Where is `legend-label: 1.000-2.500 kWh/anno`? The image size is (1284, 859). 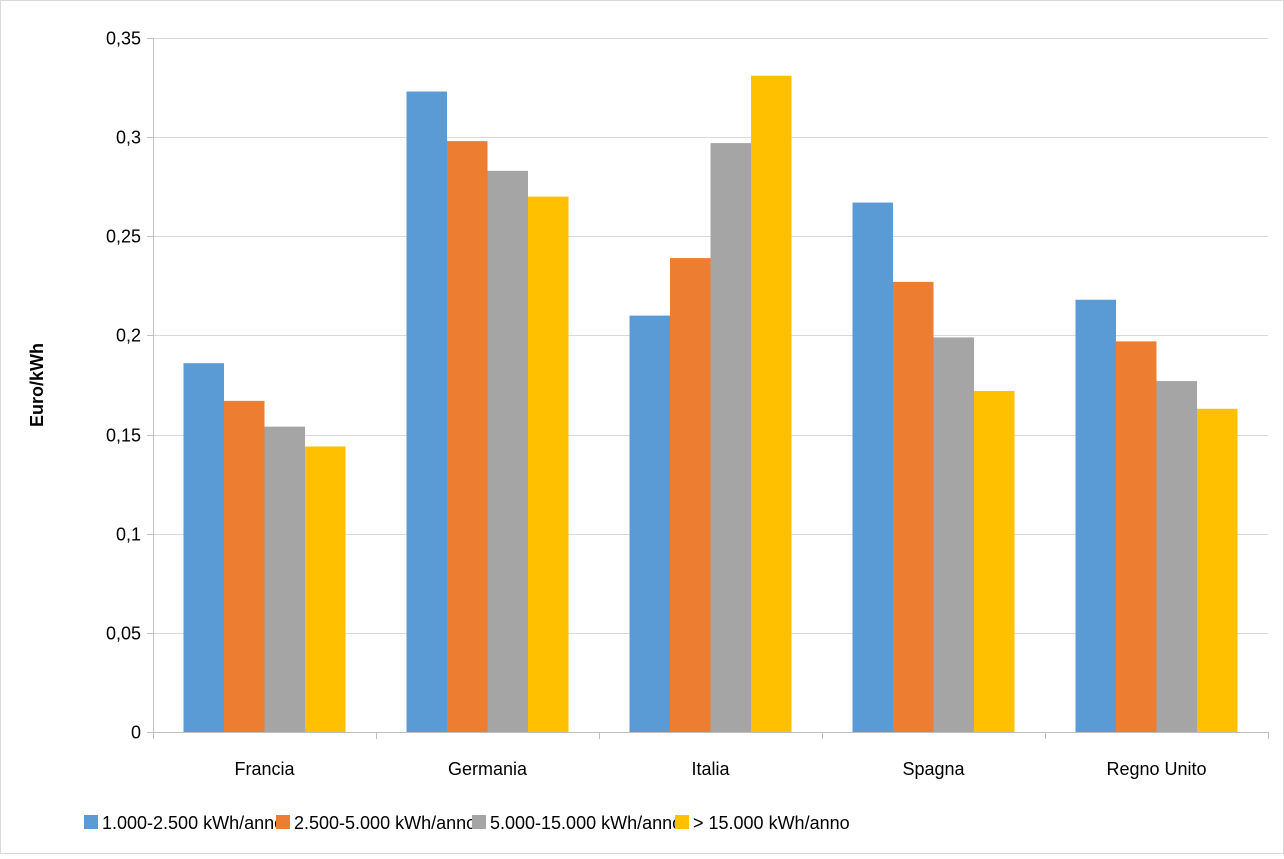 legend-label: 1.000-2.500 kWh/anno is located at coordinates (193, 823).